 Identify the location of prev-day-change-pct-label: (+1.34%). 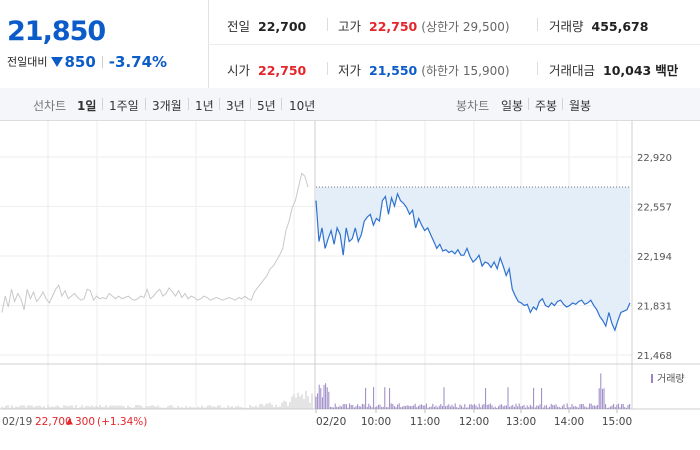
(122, 422).